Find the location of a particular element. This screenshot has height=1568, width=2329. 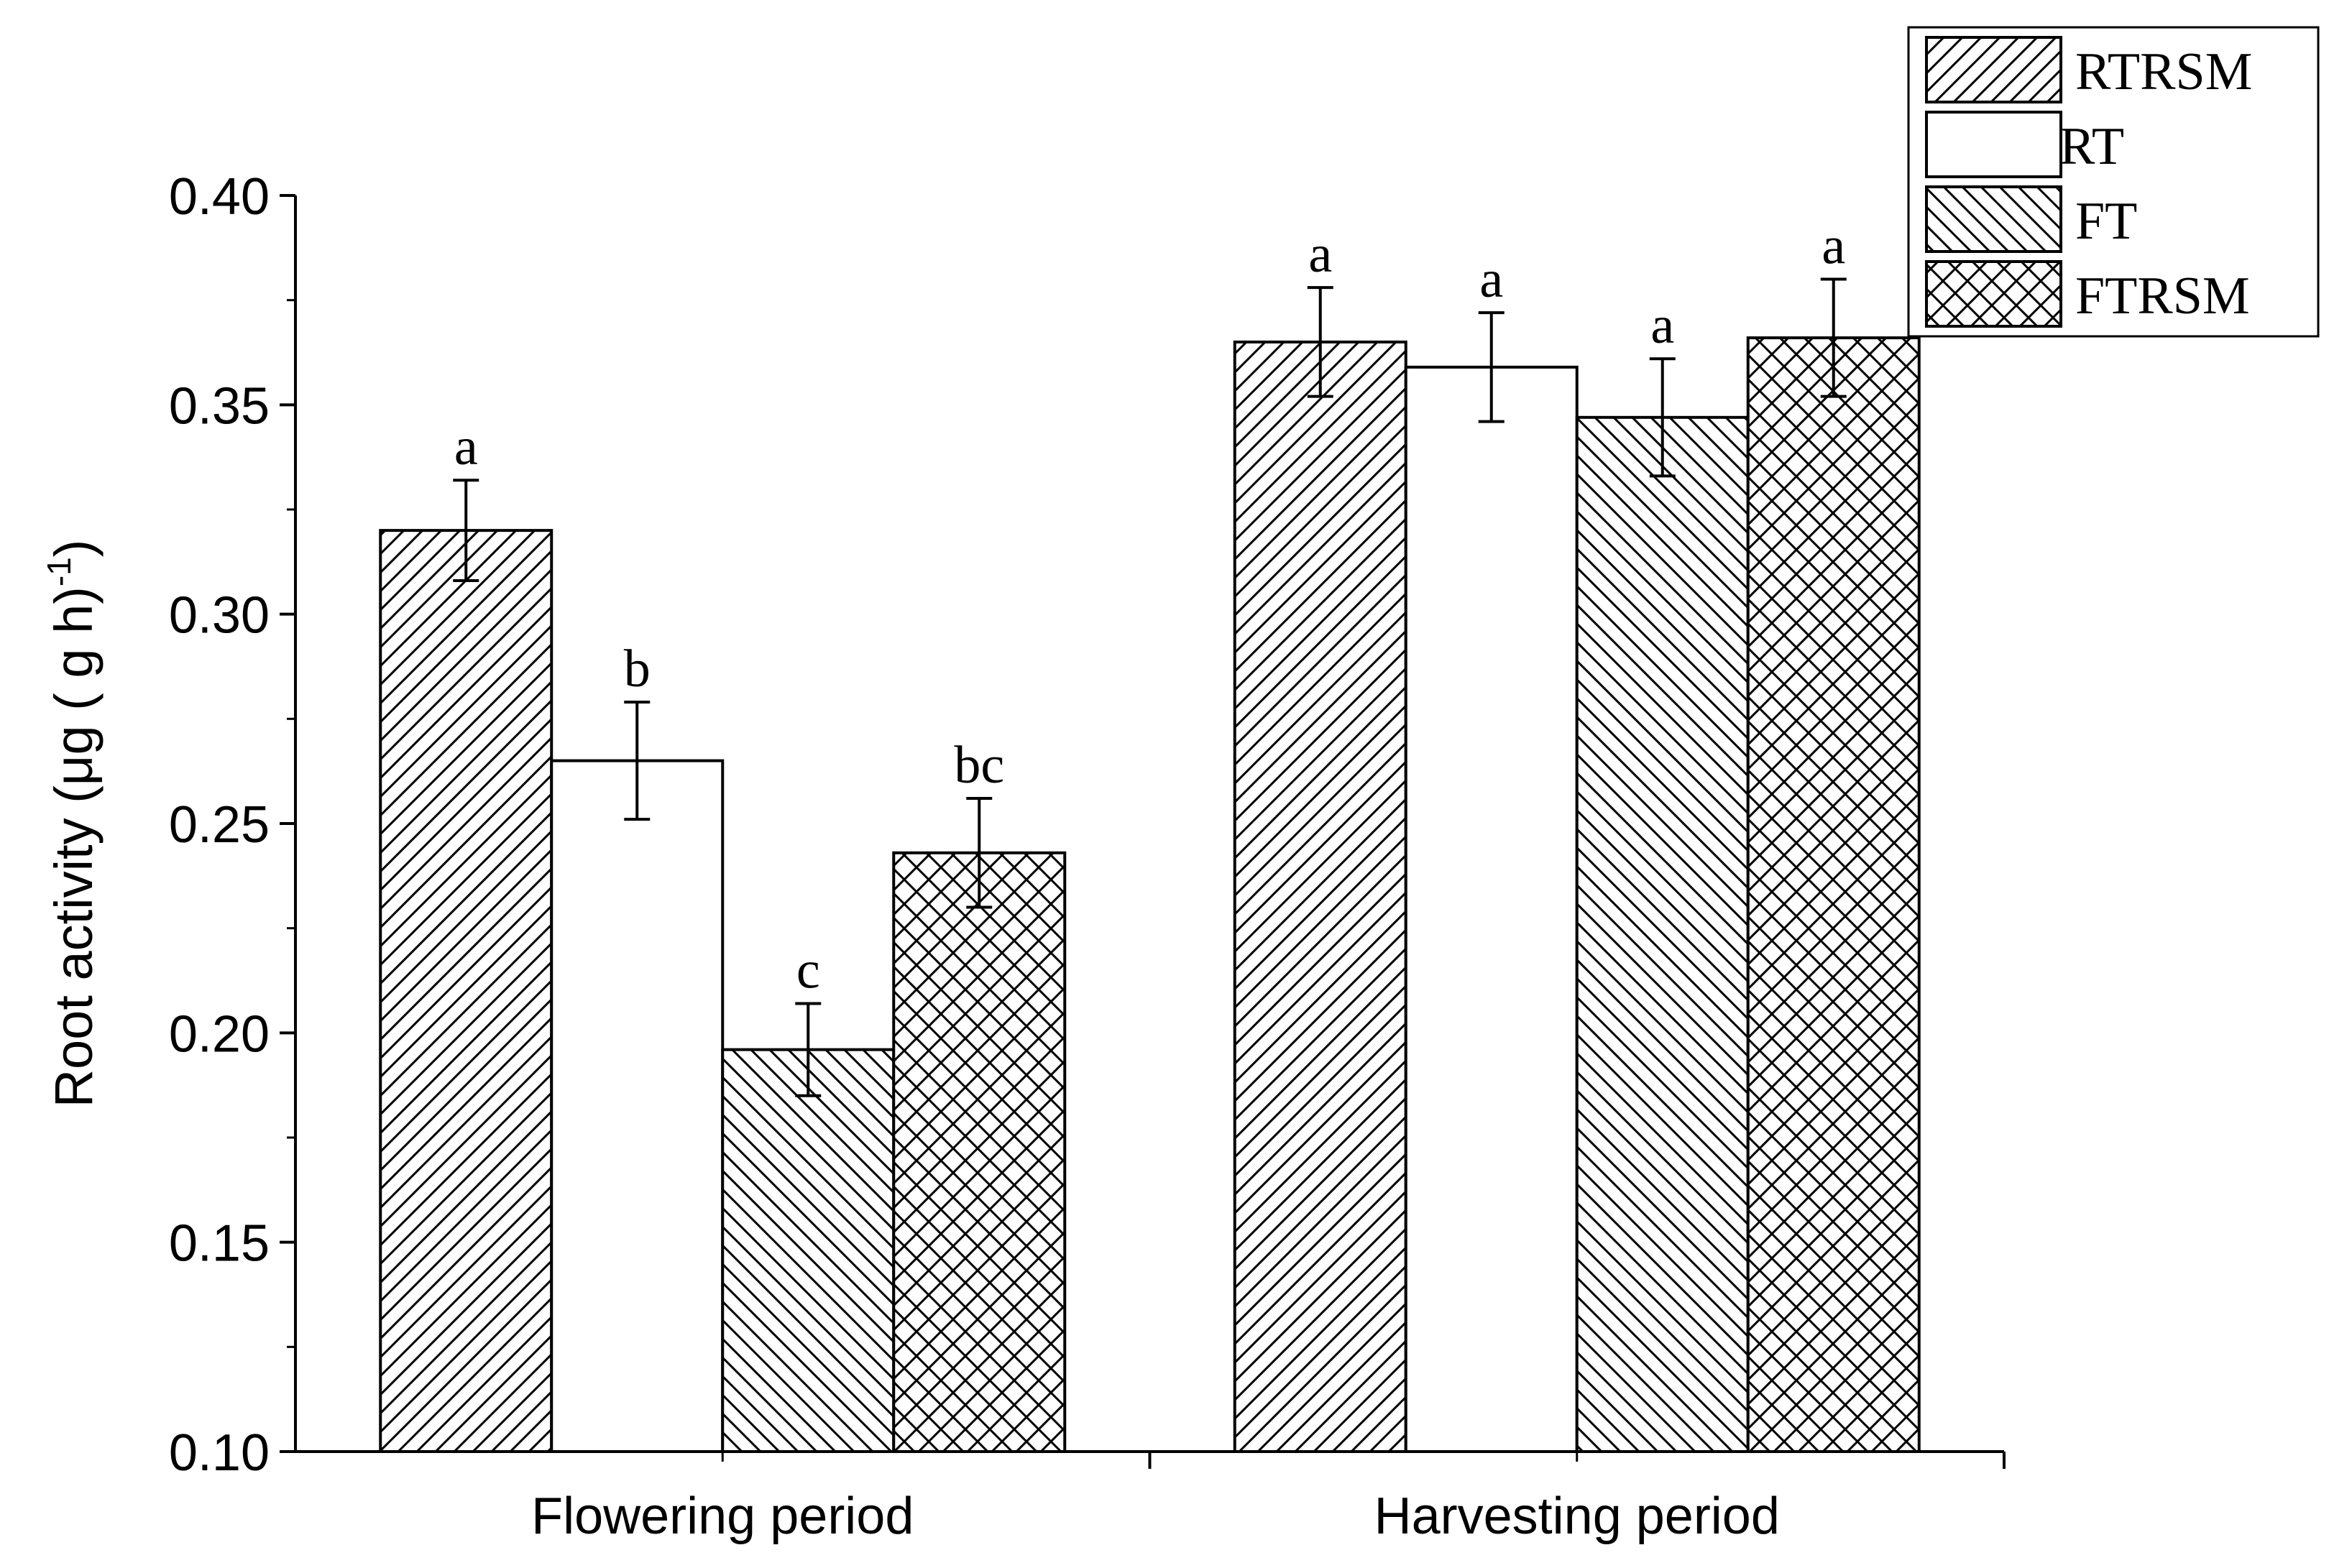

y-tick-label: 0.30 is located at coordinates (219, 616).